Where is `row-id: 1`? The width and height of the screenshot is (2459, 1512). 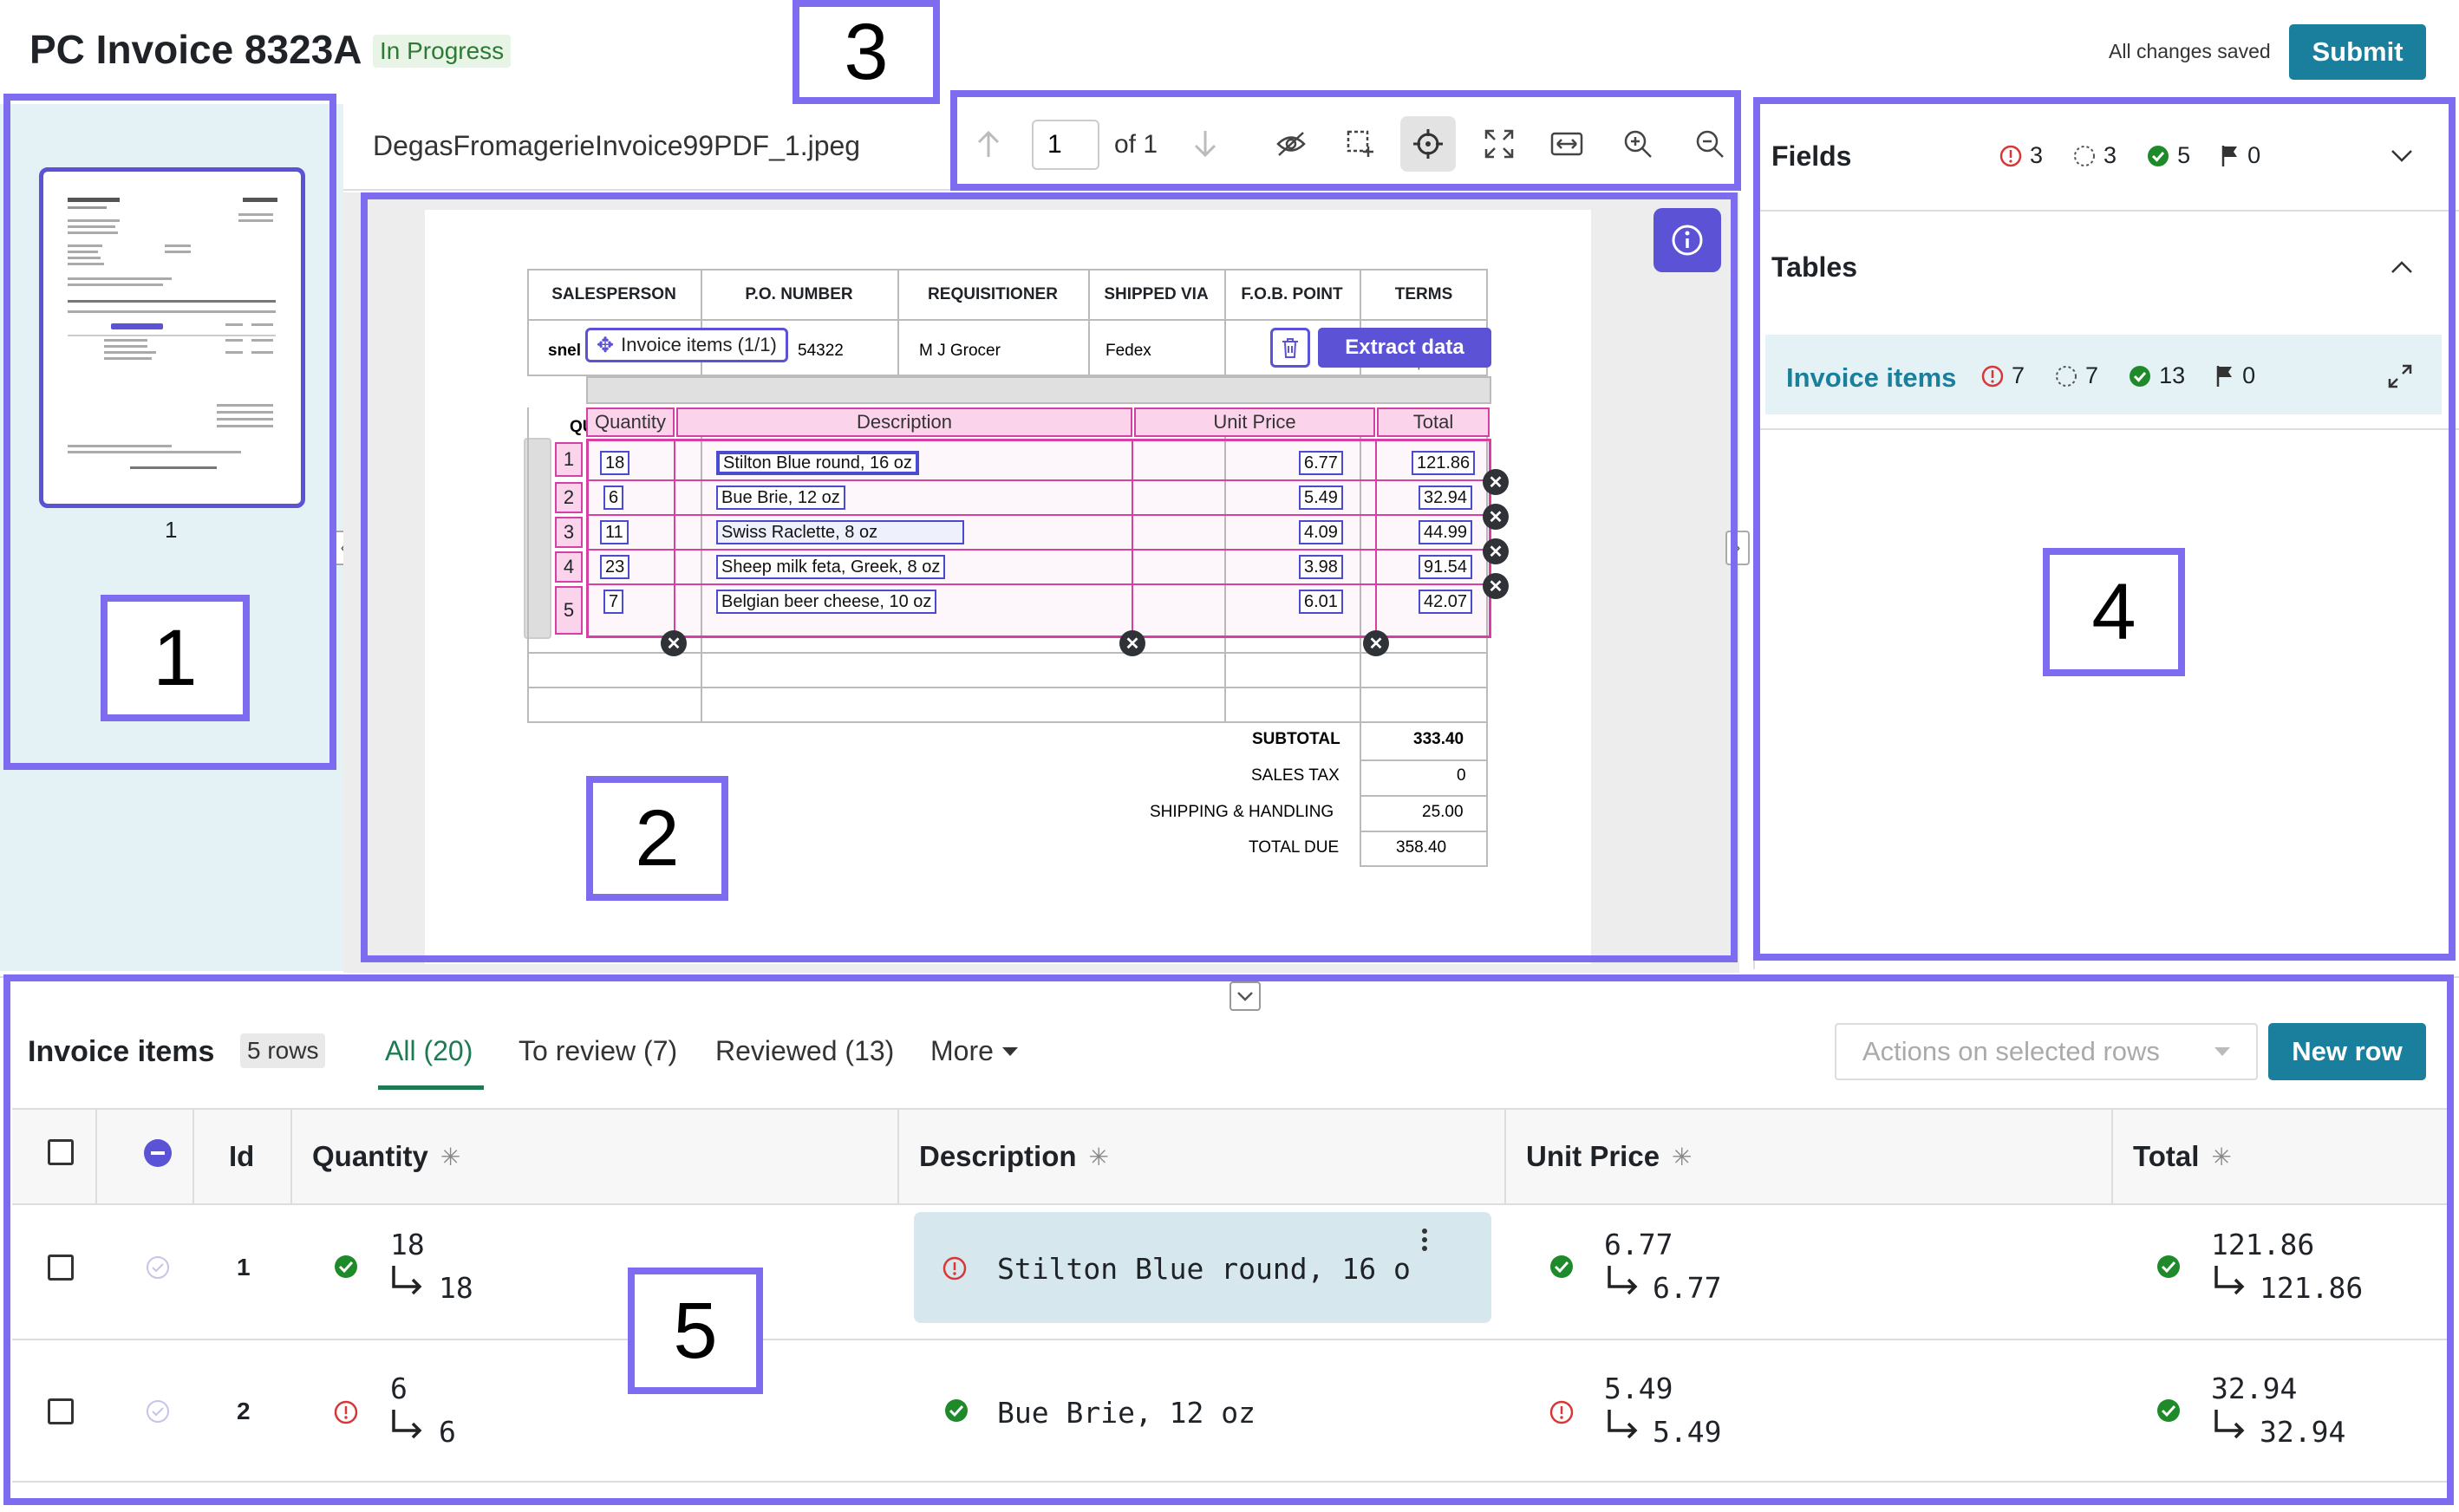 row-id: 1 is located at coordinates (244, 1267).